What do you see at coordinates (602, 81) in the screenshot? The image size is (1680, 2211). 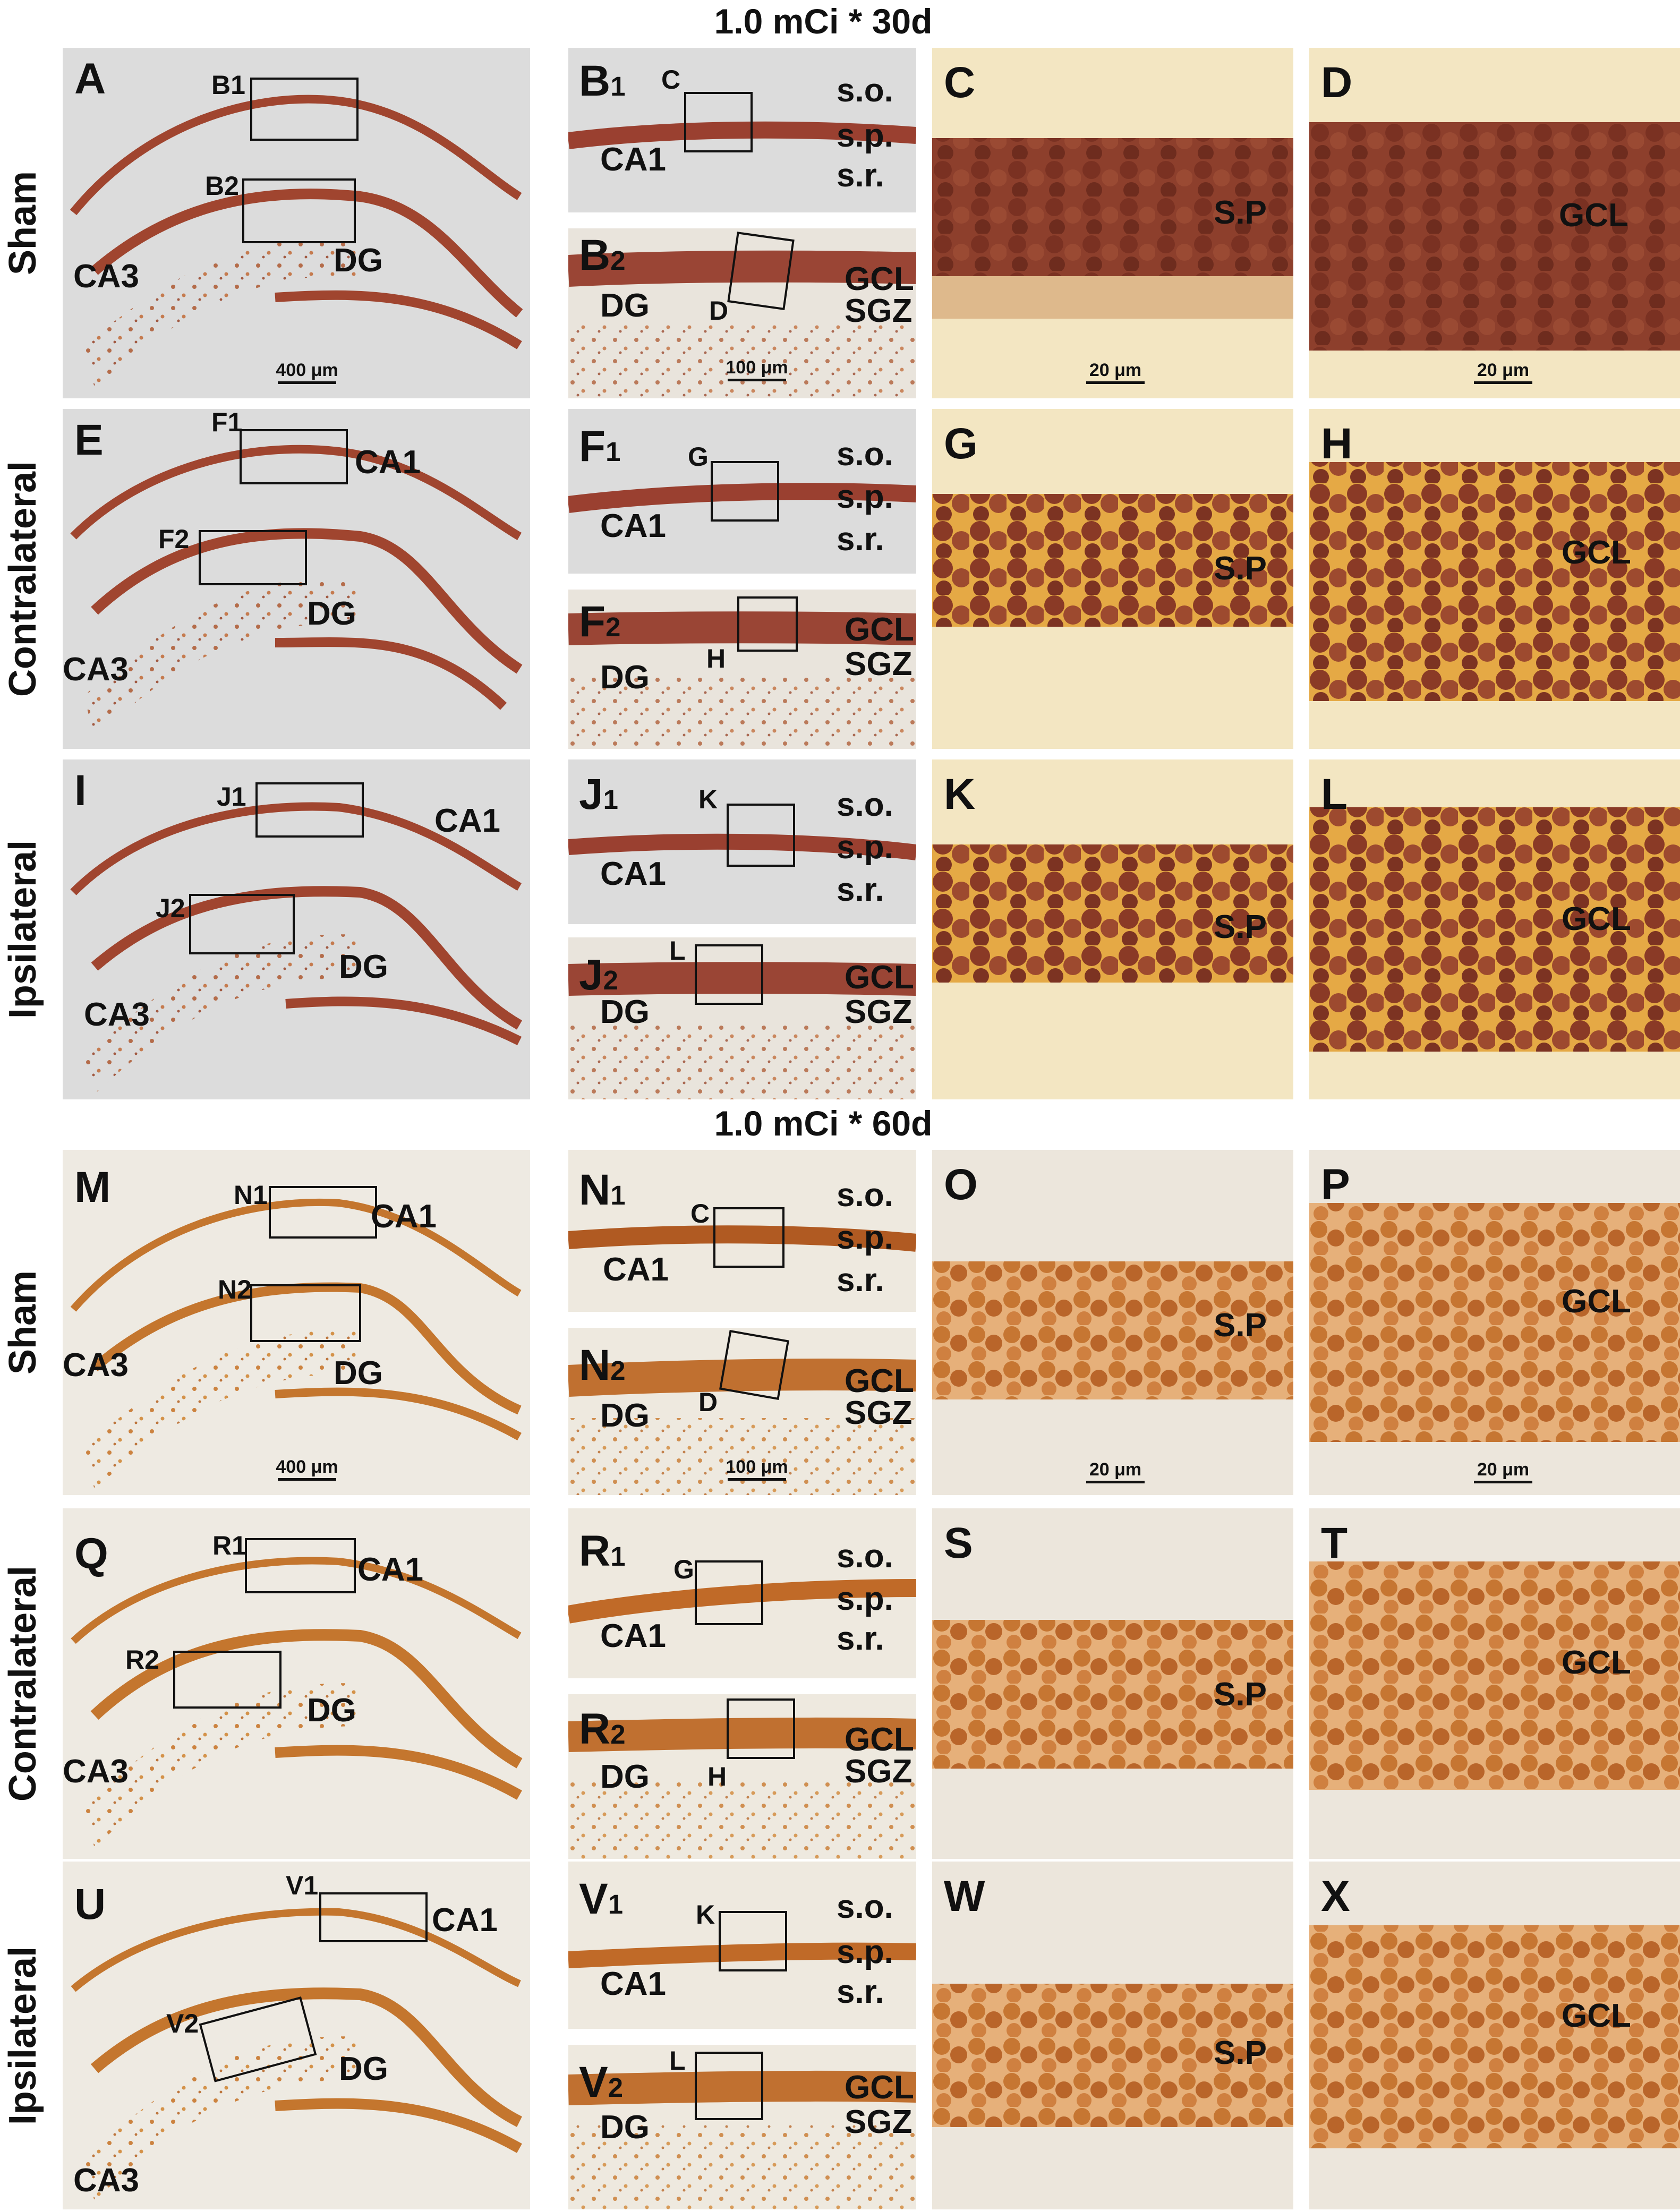 I see `panel-letter: B1` at bounding box center [602, 81].